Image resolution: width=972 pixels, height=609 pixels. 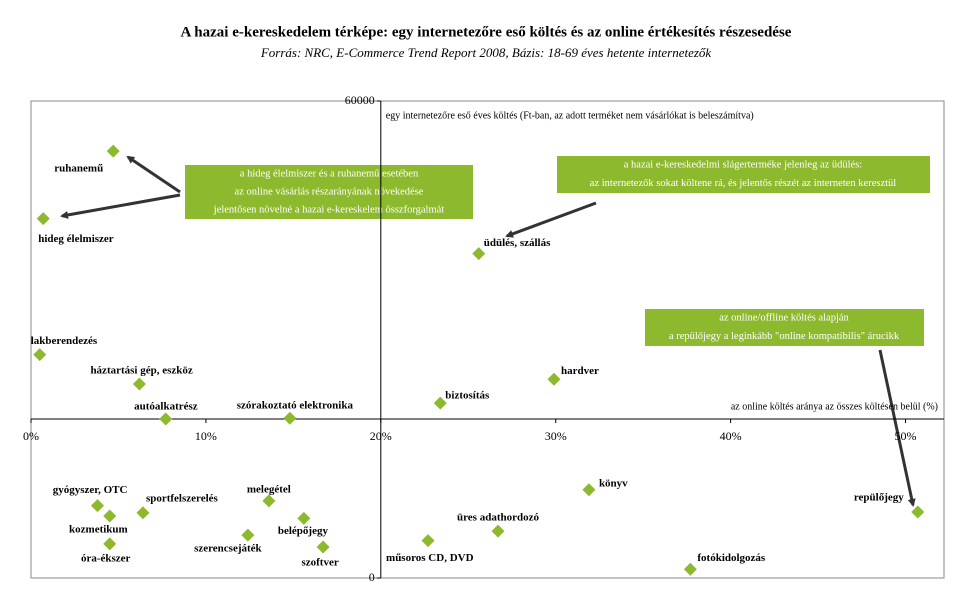 What do you see at coordinates (90, 490) in the screenshot?
I see `point-label: gyógyszer, OTC` at bounding box center [90, 490].